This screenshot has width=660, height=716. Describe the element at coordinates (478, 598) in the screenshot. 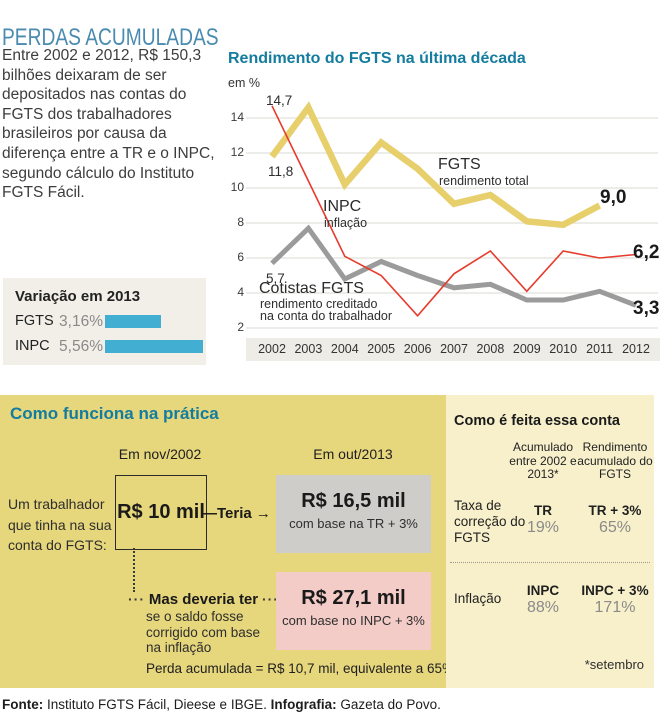

I see `row2-label: Inflação` at that location.